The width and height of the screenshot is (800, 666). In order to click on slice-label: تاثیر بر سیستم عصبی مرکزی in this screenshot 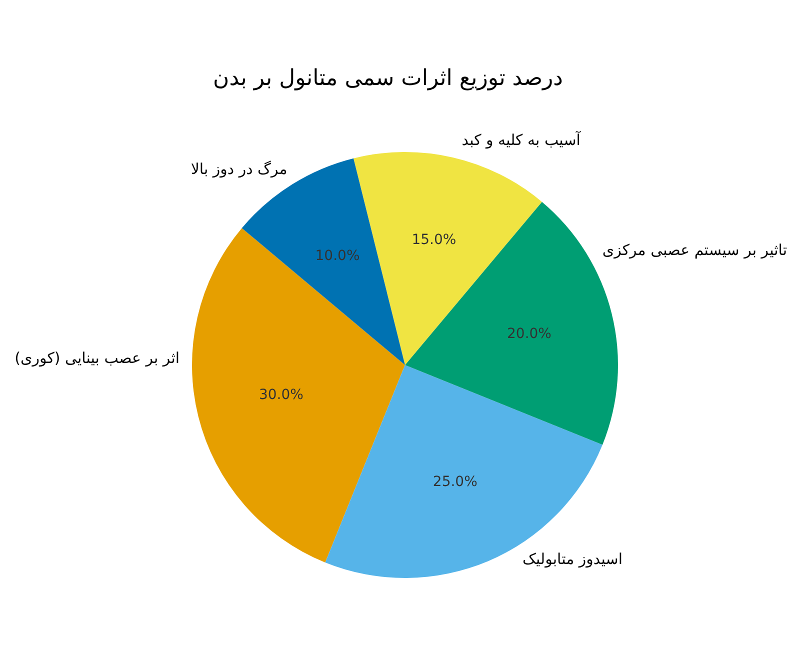, I will do `click(695, 250)`.